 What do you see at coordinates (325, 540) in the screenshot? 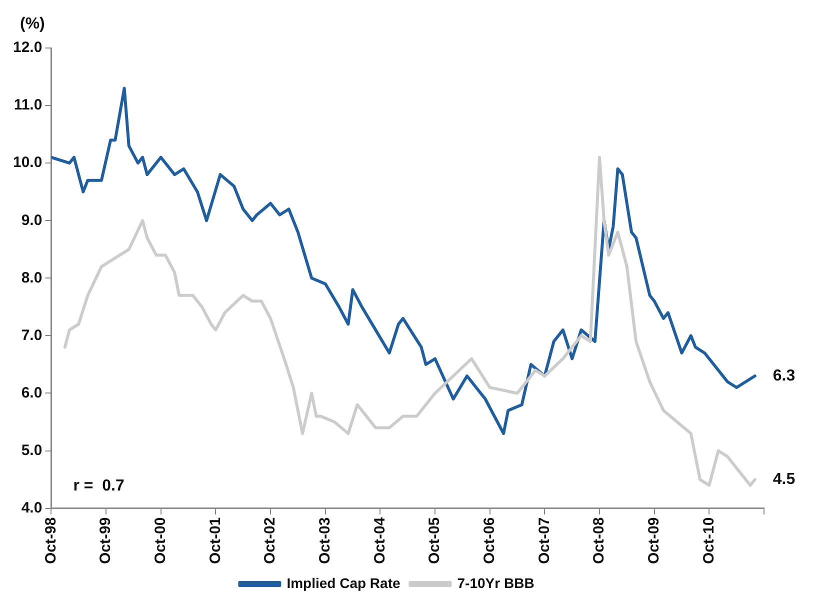
I see `x-tick-label: Oct-03` at bounding box center [325, 540].